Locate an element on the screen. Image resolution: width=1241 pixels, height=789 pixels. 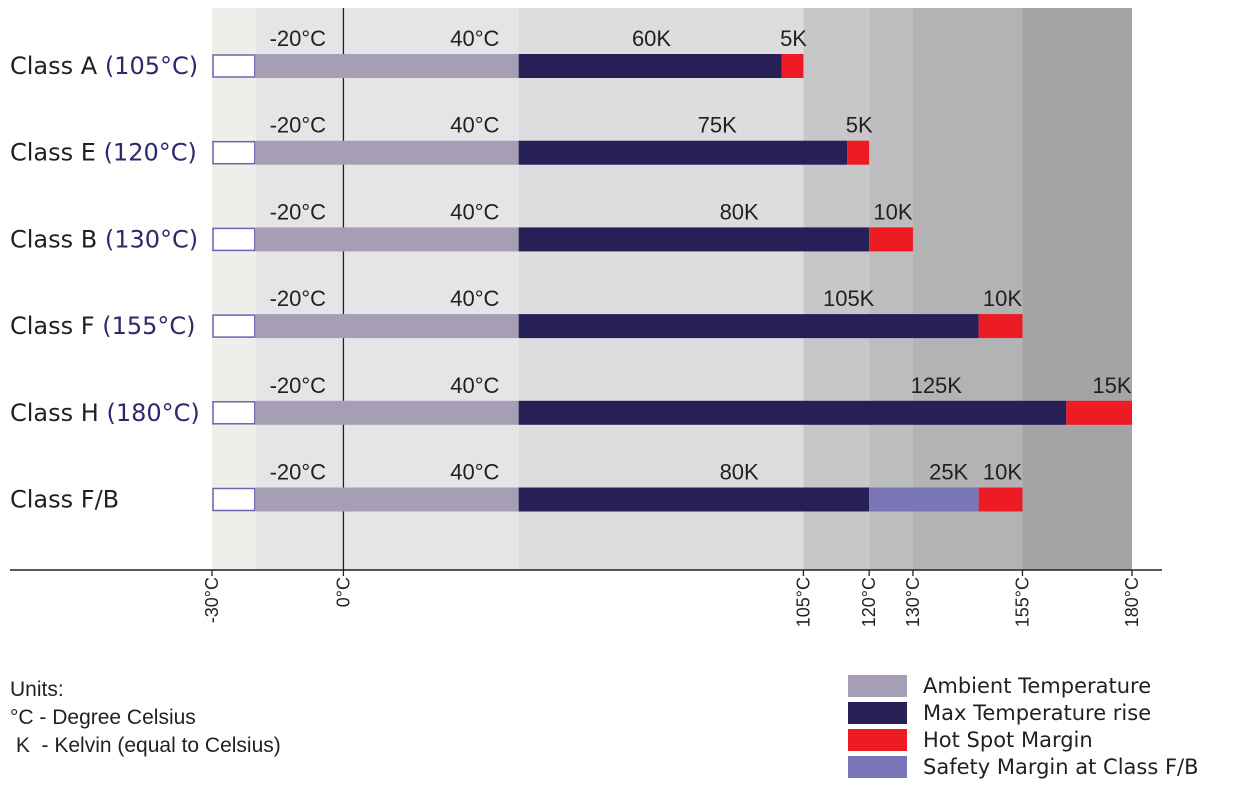
class-temp: (155°C) is located at coordinates (145, 326).